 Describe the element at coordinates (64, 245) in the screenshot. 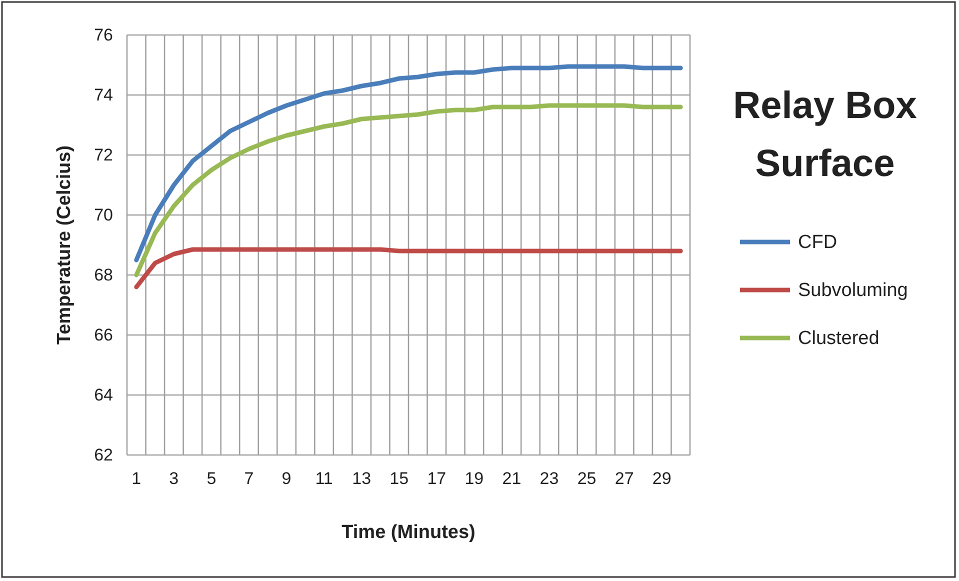

I see `y-axis-title: Temperature (Celcius)` at that location.